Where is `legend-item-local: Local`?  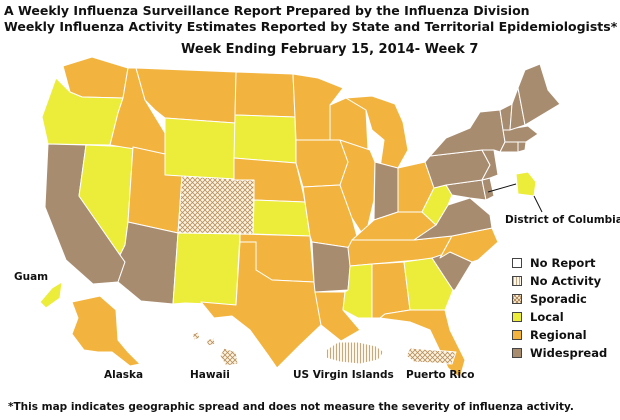
legend-item-local: Local is located at coordinates (559, 317).